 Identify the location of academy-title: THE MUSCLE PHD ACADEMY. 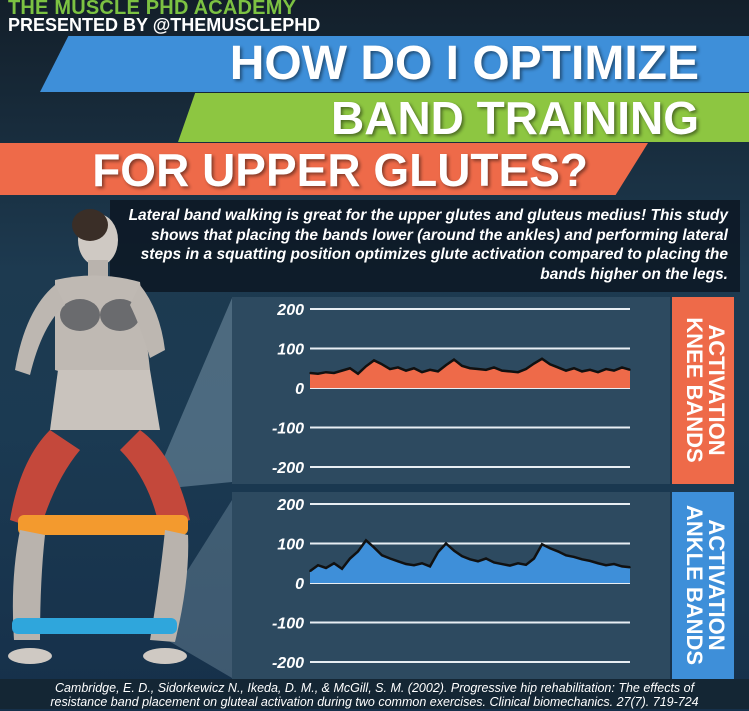
(152, 9).